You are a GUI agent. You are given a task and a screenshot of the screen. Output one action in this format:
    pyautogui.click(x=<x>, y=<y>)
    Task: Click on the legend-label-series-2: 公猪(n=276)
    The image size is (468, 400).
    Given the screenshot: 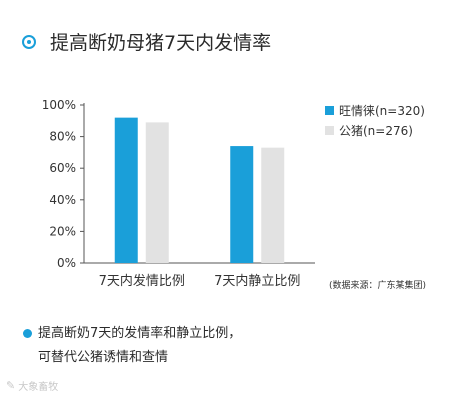 What is the action you would take?
    pyautogui.click(x=376, y=130)
    